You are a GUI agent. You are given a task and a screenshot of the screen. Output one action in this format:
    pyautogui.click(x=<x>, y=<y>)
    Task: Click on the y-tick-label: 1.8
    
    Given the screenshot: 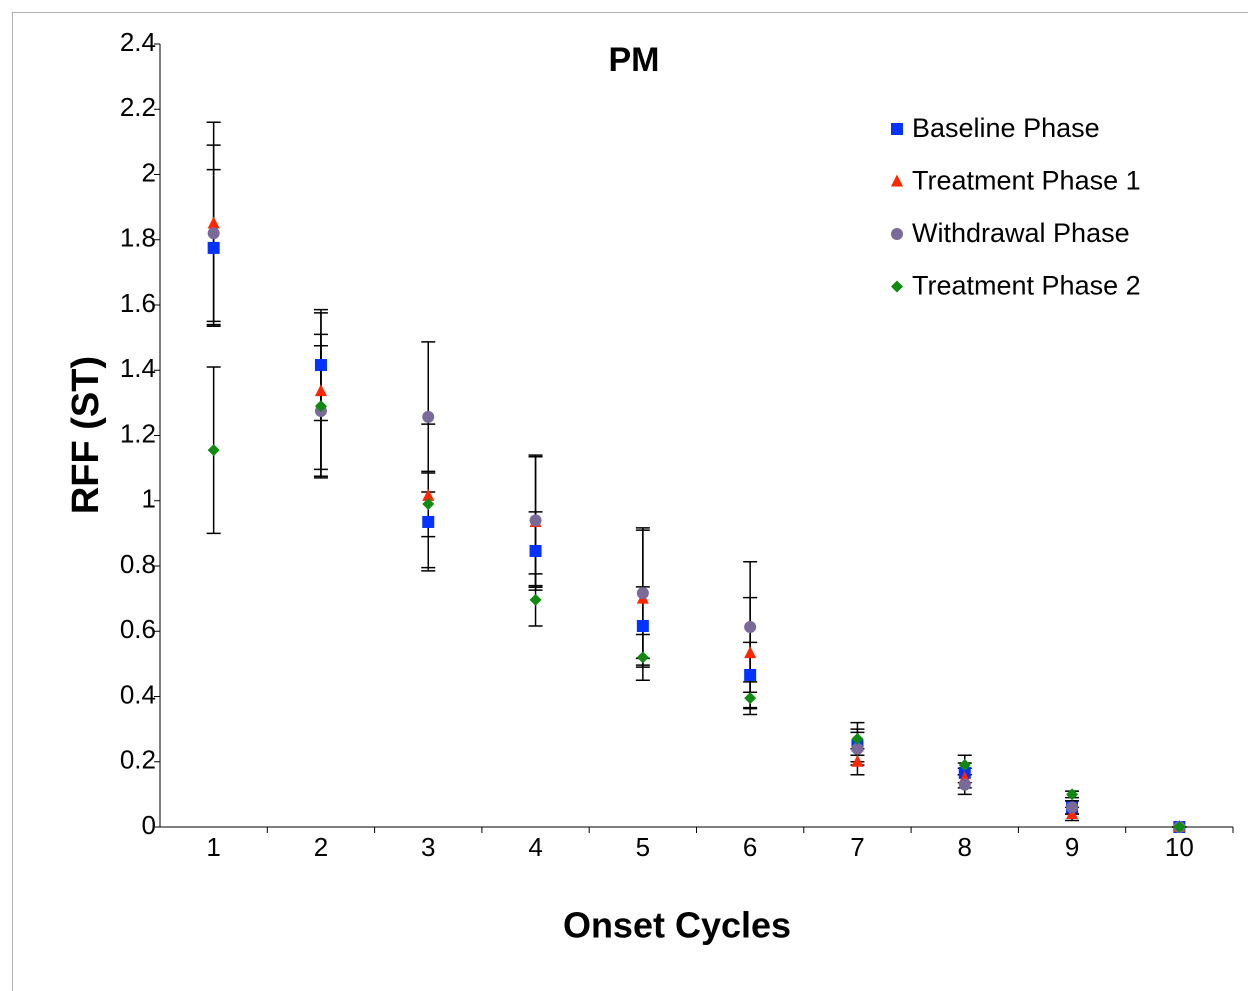 What is the action you would take?
    pyautogui.click(x=138, y=238)
    